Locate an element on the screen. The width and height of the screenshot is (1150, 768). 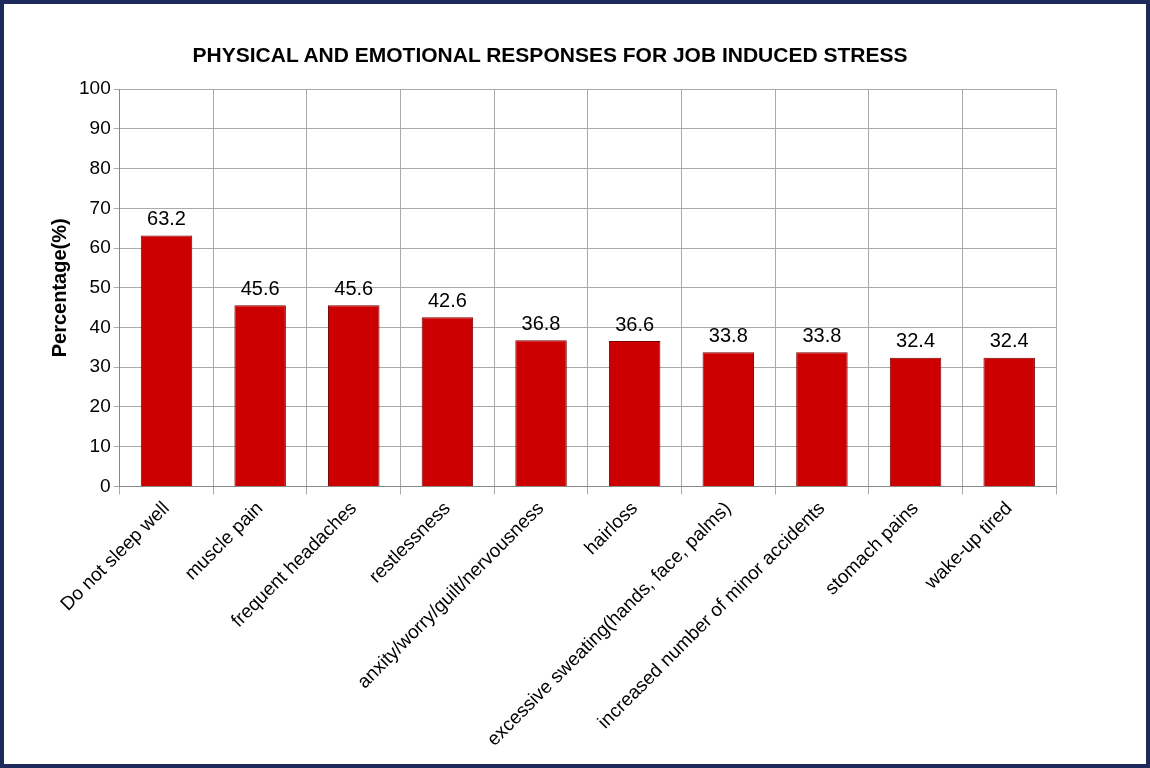
data-label: 36.6 is located at coordinates (635, 323).